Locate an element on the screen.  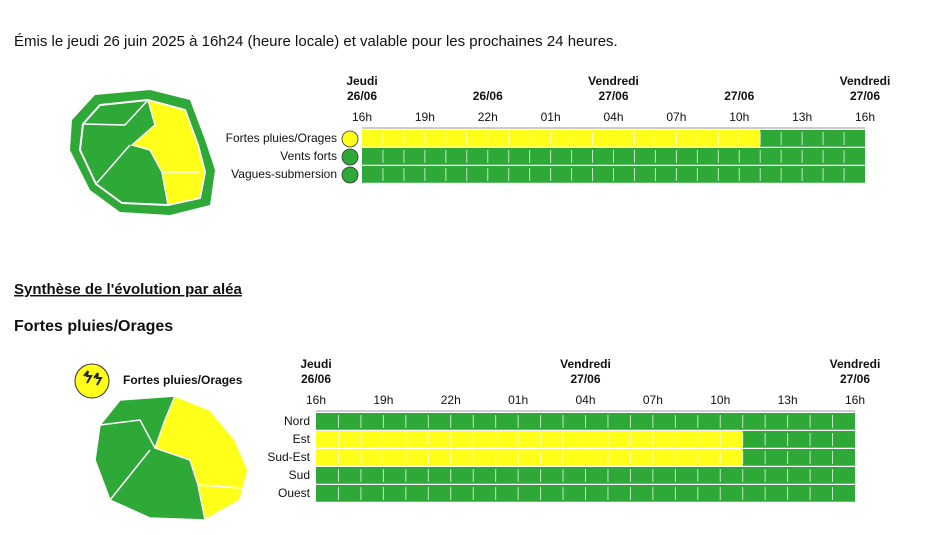
hazard-title: Fortes pluies/Orages is located at coordinates (93, 326).